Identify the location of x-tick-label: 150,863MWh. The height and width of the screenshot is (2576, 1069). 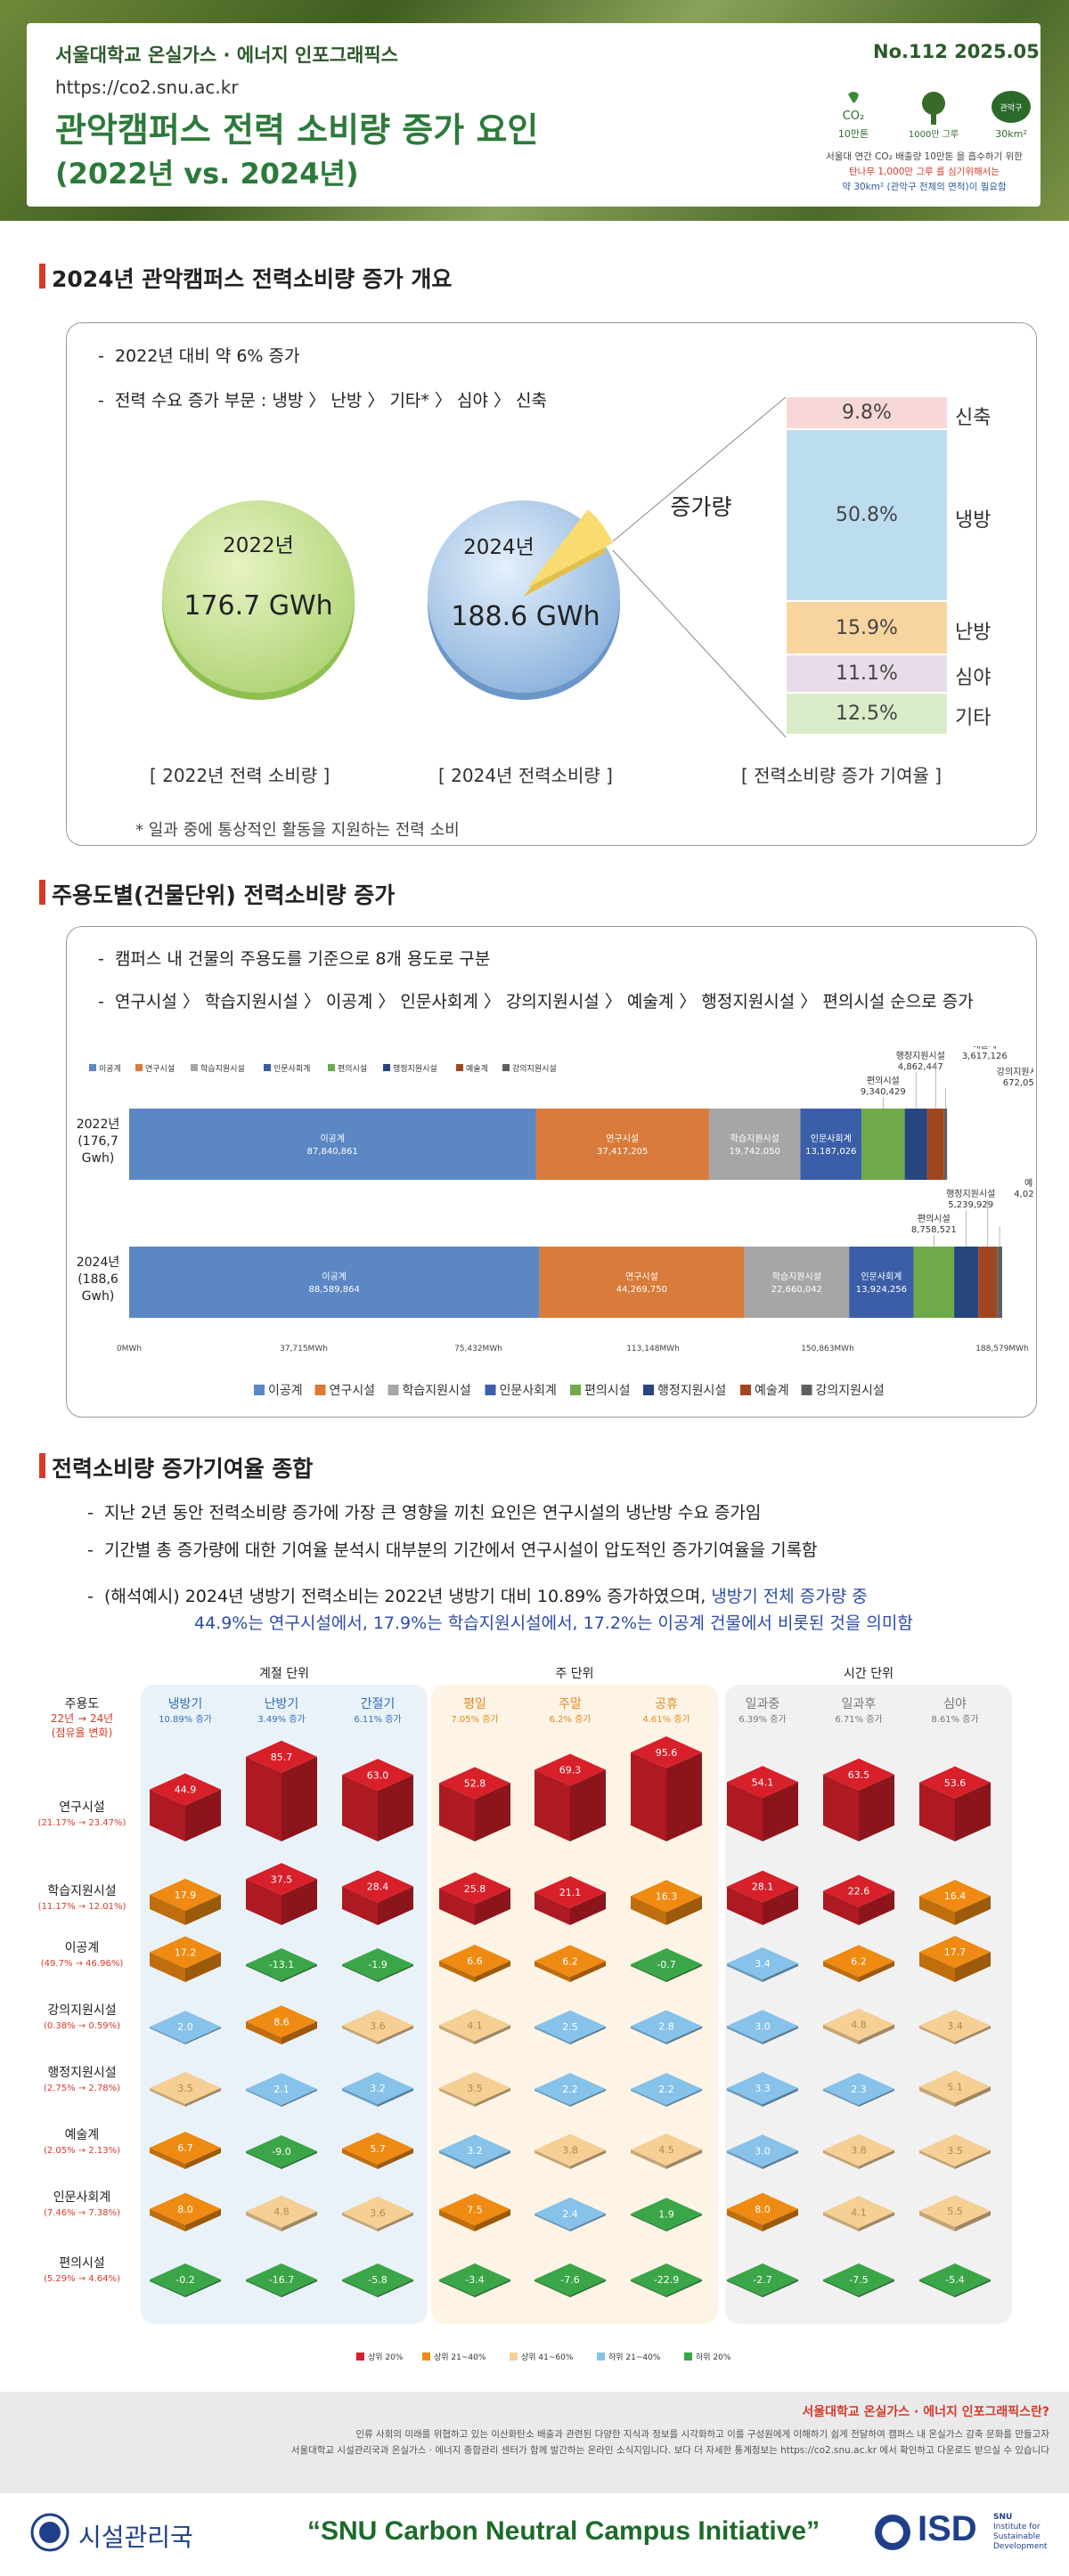
(827, 1349).